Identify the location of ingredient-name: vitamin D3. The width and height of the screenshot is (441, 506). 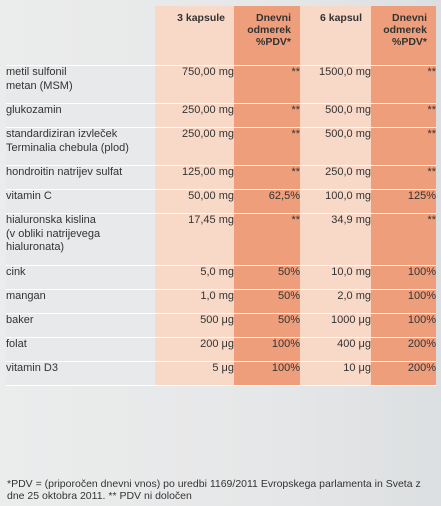
(80, 374).